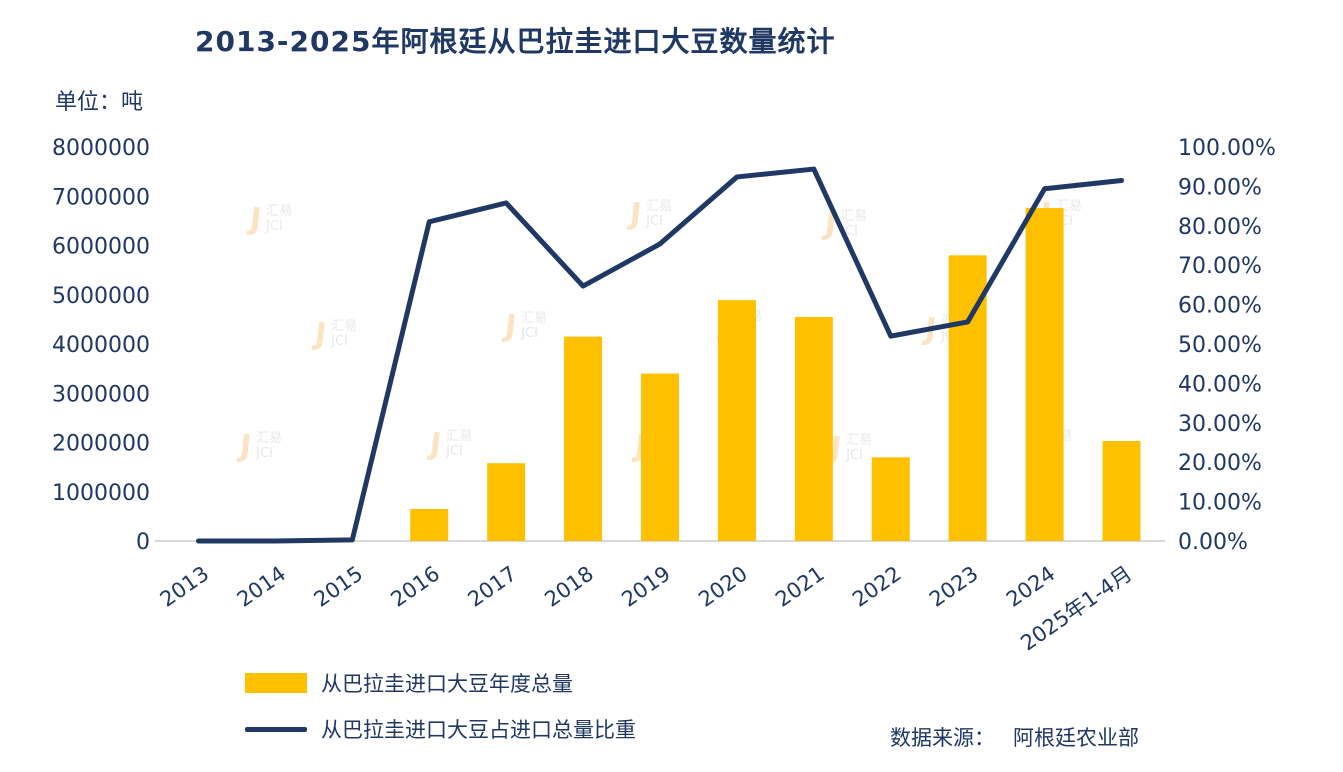 Image resolution: width=1343 pixels, height=772 pixels. Describe the element at coordinates (262, 586) in the screenshot. I see `x-label-2014: 2014` at that location.